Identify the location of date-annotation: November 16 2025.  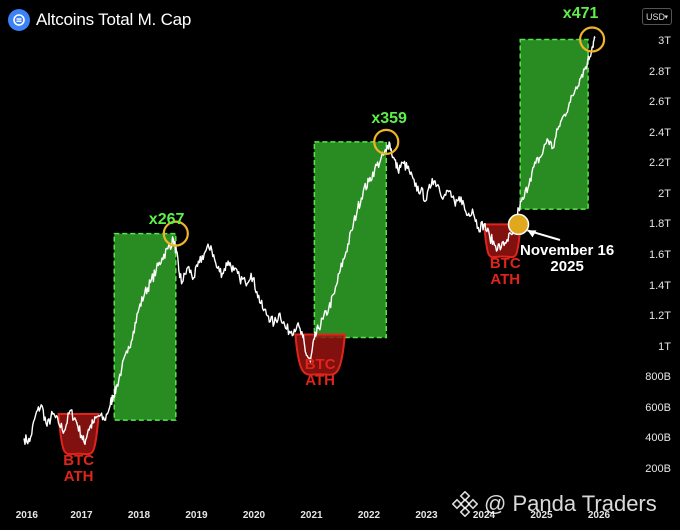
(567, 258).